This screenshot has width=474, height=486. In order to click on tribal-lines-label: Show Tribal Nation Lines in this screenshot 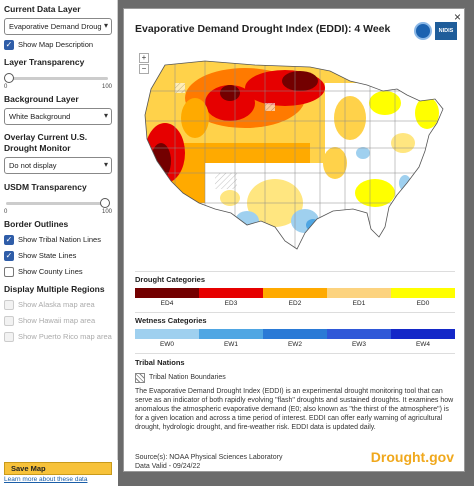, I will do `click(59, 239)`.